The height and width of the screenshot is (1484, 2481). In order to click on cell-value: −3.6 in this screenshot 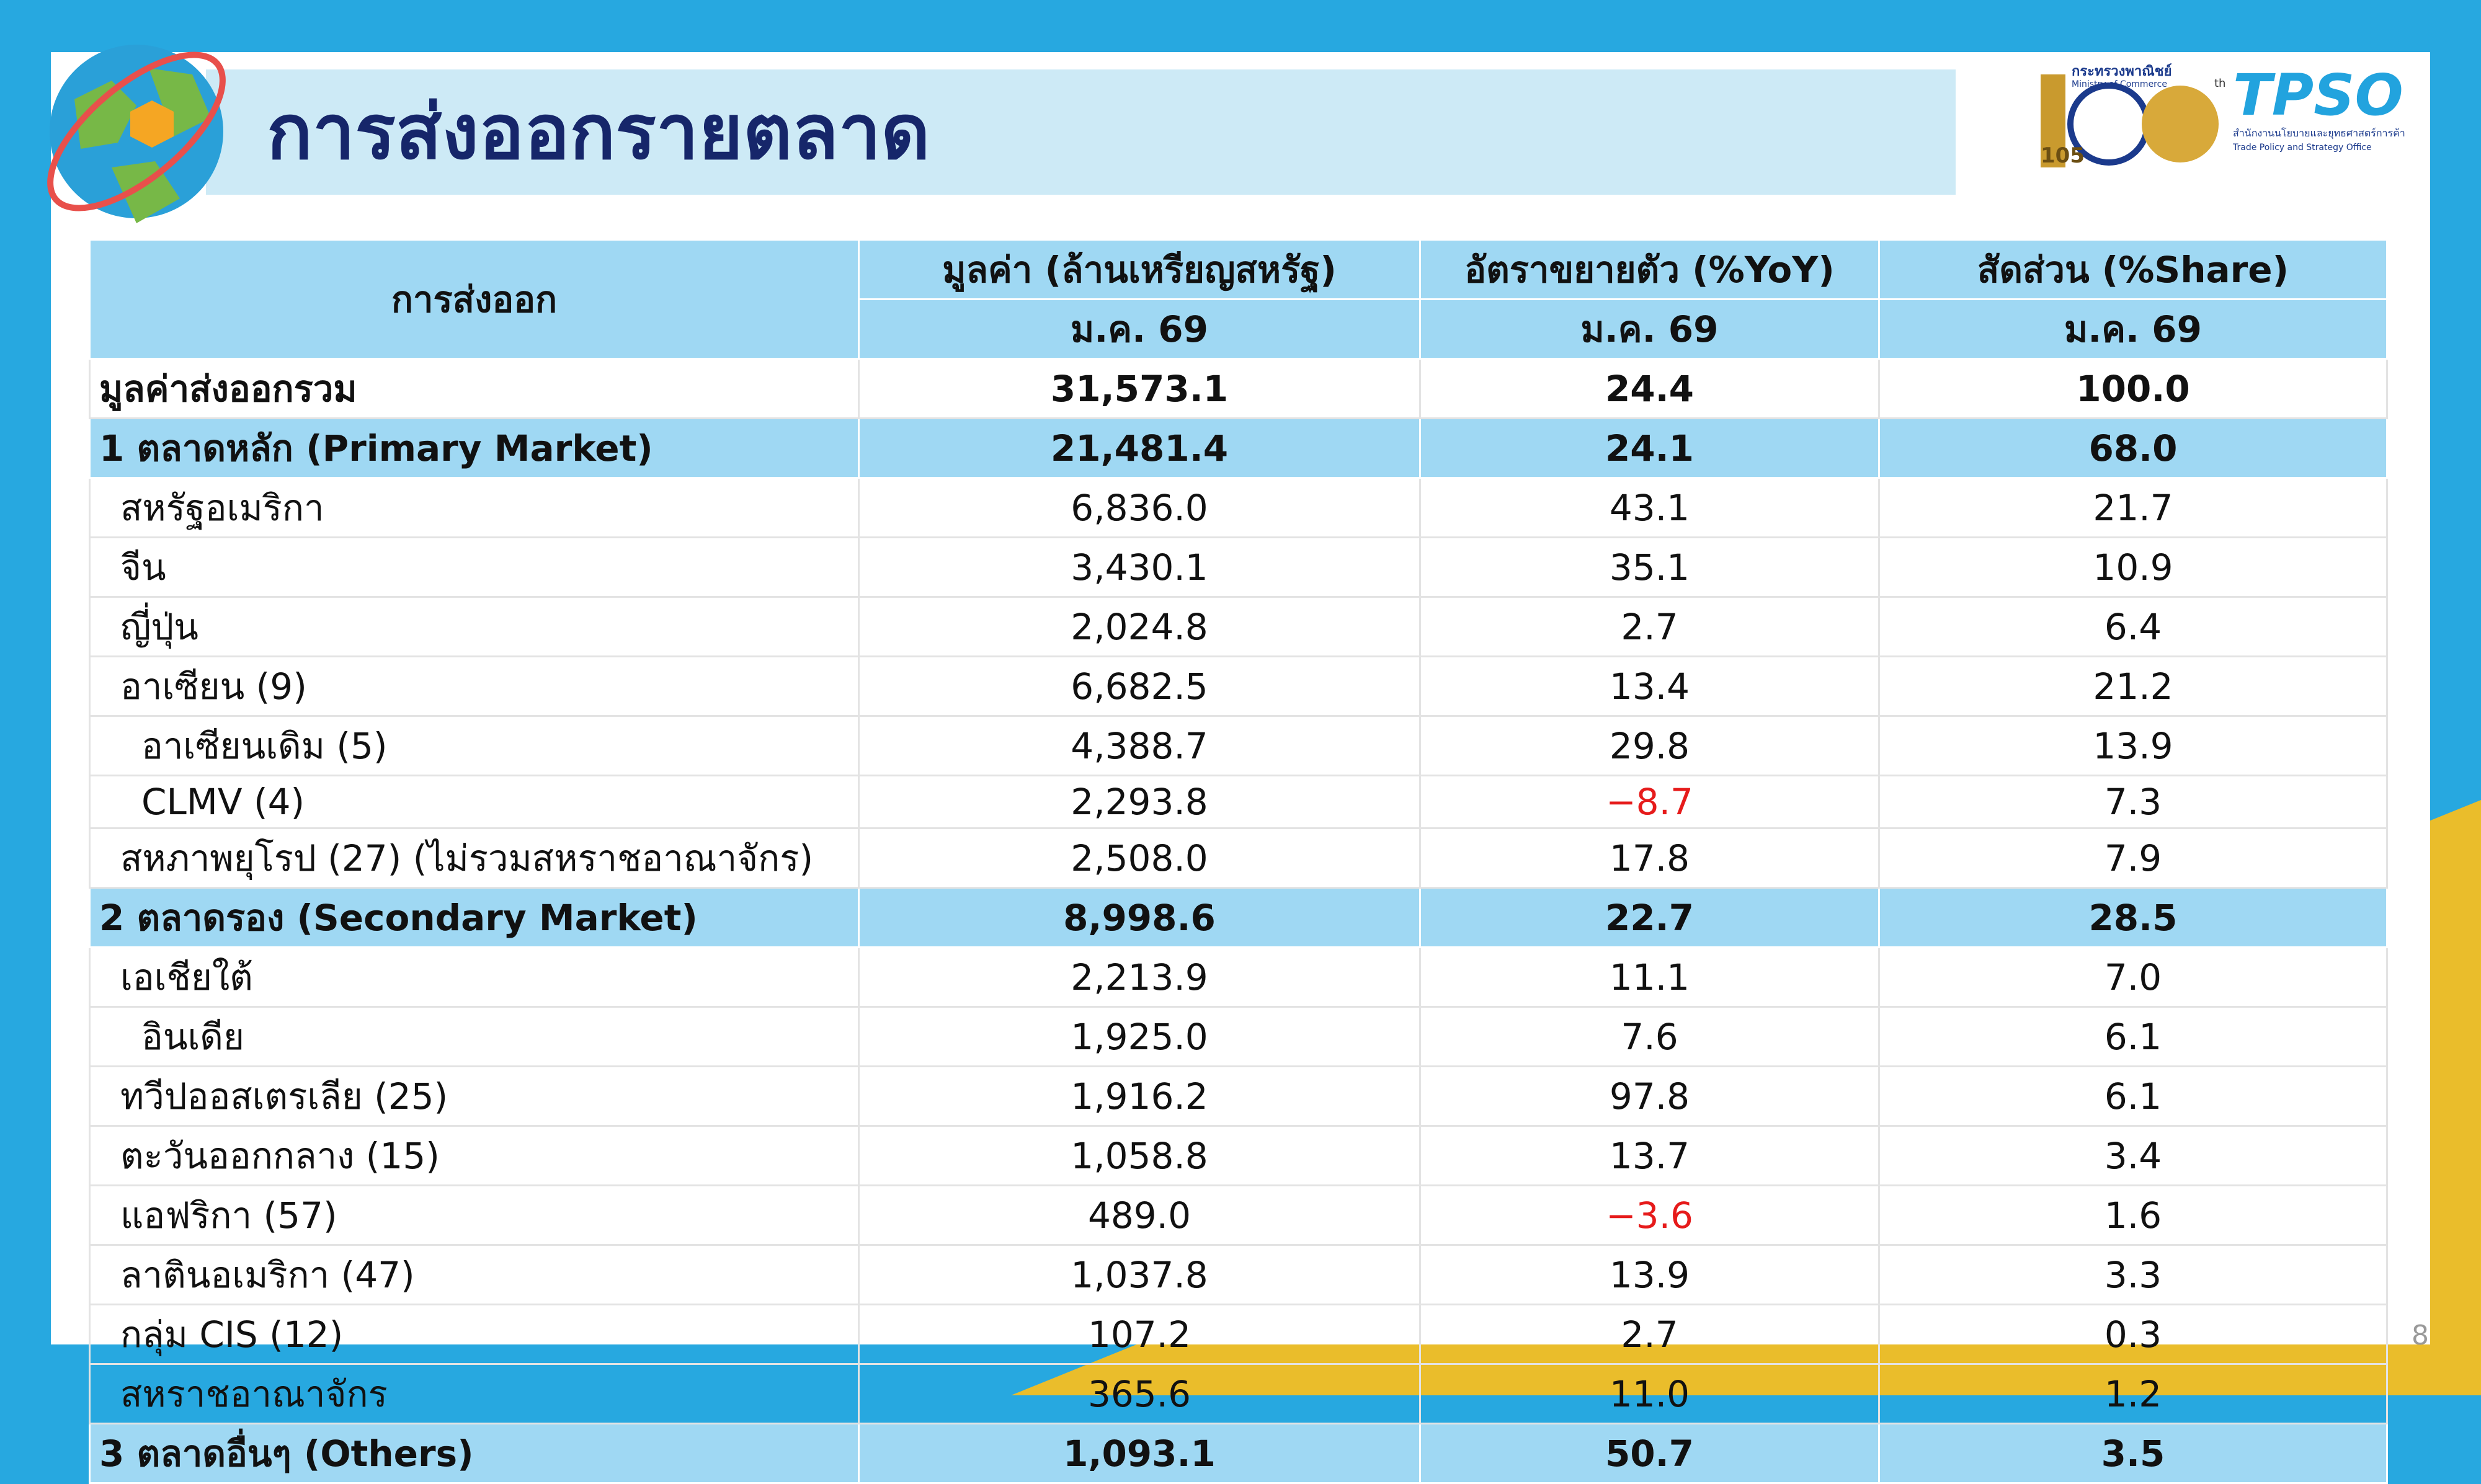, I will do `click(1649, 1215)`.